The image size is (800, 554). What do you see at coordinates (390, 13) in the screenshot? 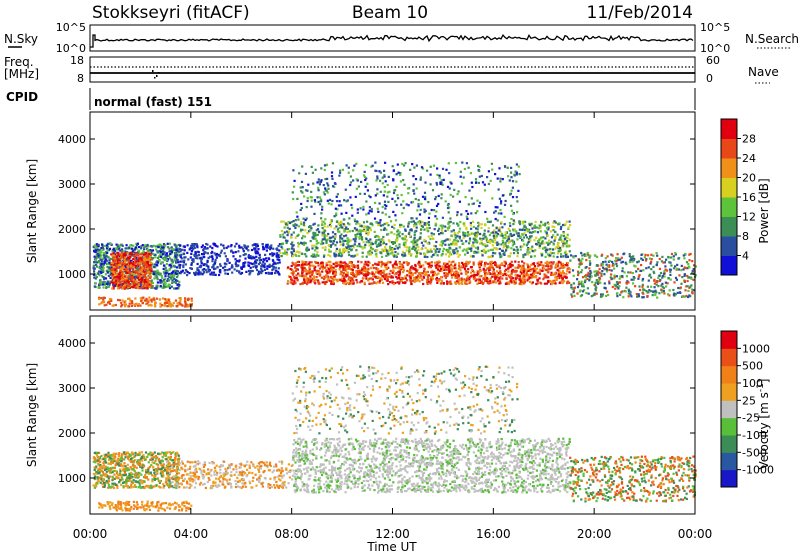
I see `beam-title: Beam 10` at bounding box center [390, 13].